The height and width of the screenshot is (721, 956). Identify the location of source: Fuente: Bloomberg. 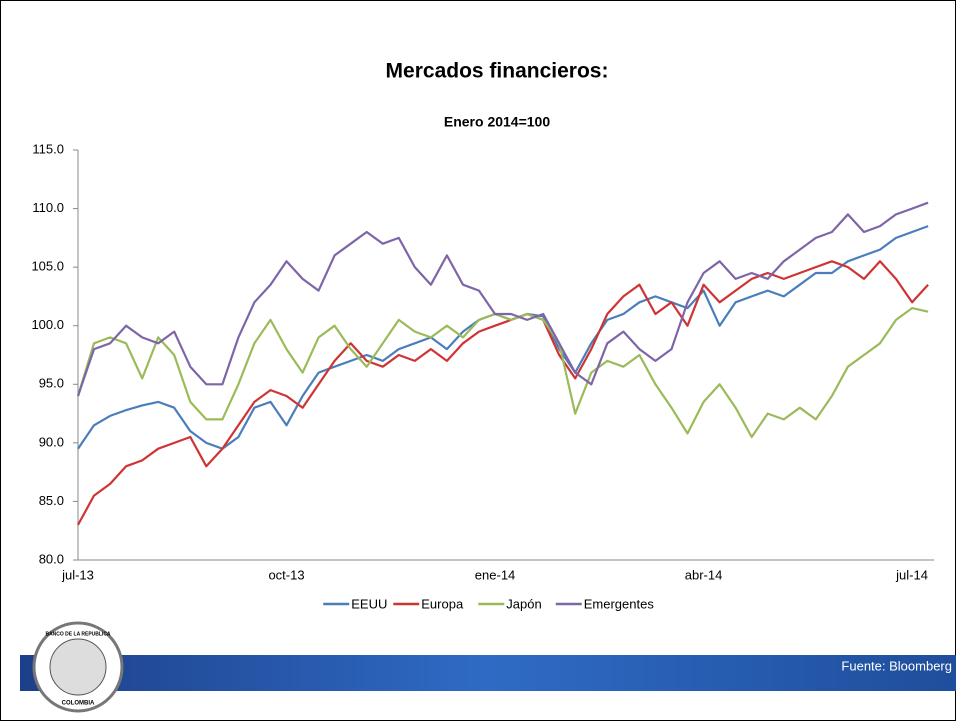
(896, 665).